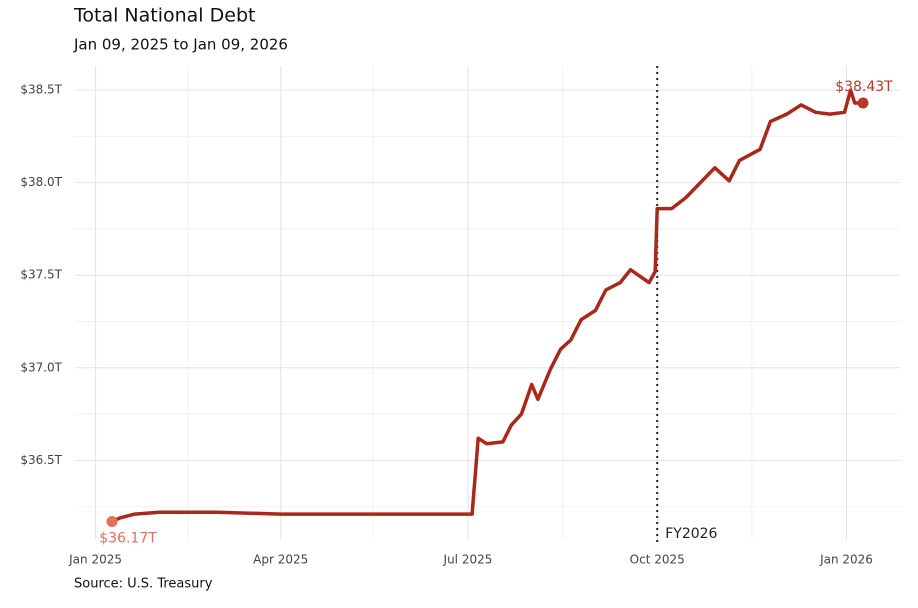  Describe the element at coordinates (657, 560) in the screenshot. I see `x-tick-label: Oct 2025` at that location.